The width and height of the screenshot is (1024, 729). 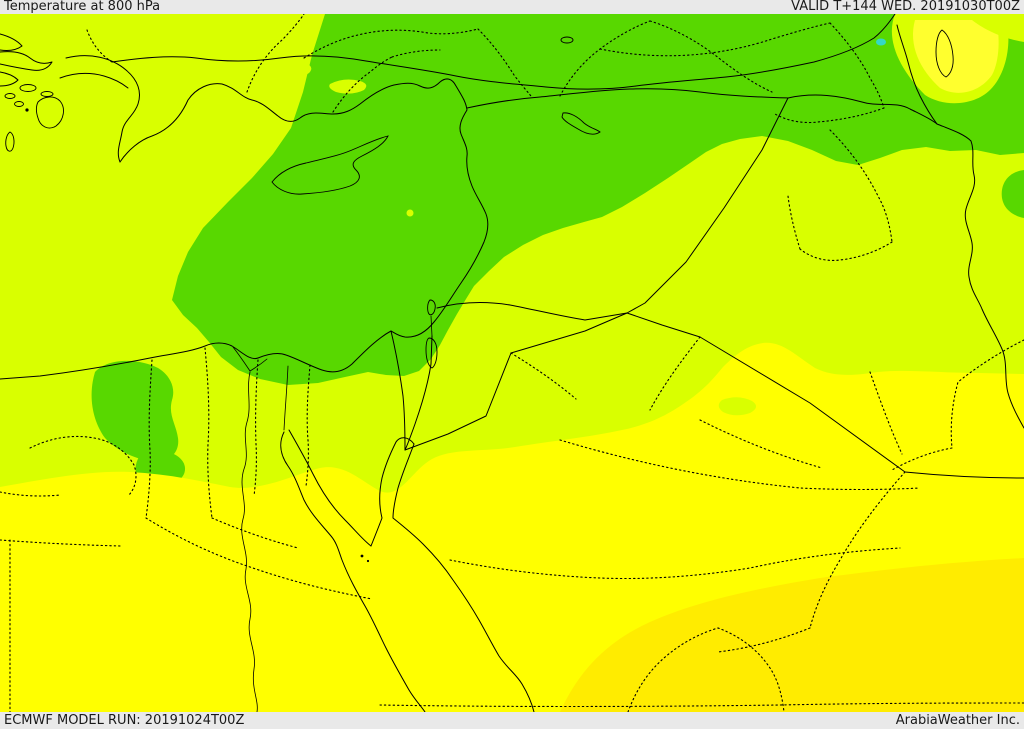 What do you see at coordinates (431, 326) in the screenshot?
I see `jordan-river` at bounding box center [431, 326].